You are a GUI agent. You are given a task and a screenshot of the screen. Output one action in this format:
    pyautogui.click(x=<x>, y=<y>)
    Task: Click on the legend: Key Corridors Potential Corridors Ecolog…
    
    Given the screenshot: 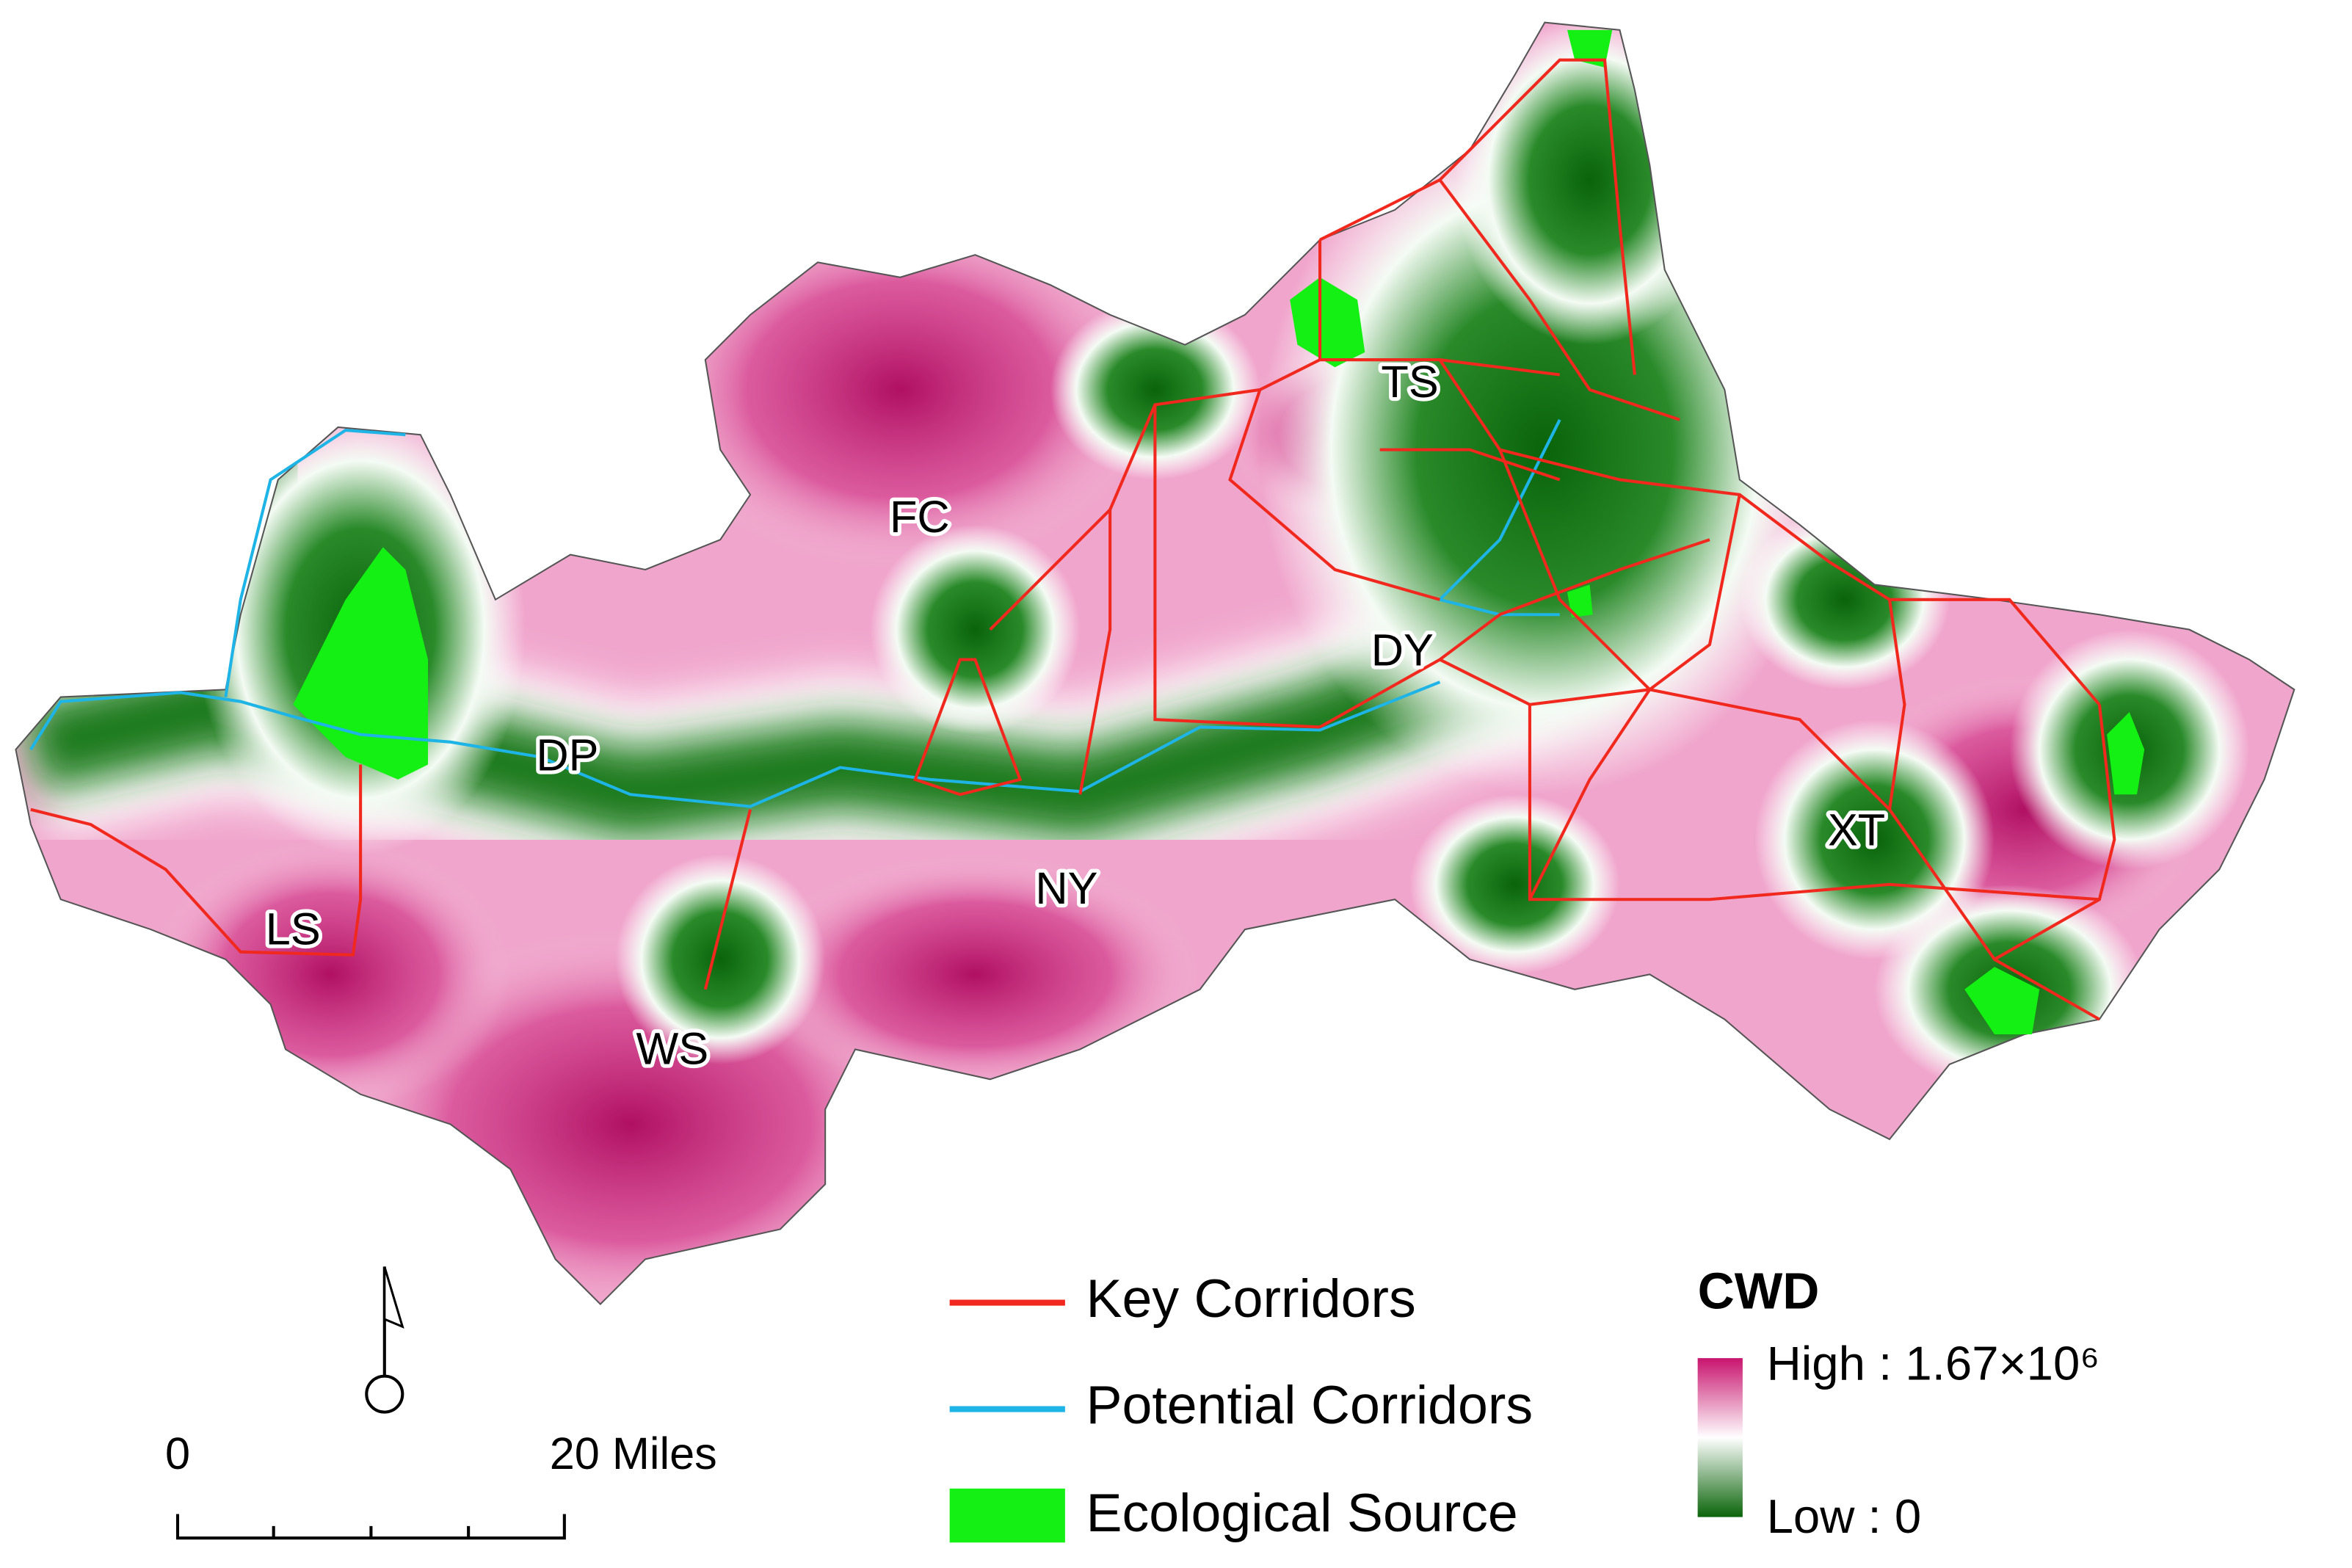 What is the action you would take?
    pyautogui.click(x=1241, y=1405)
    